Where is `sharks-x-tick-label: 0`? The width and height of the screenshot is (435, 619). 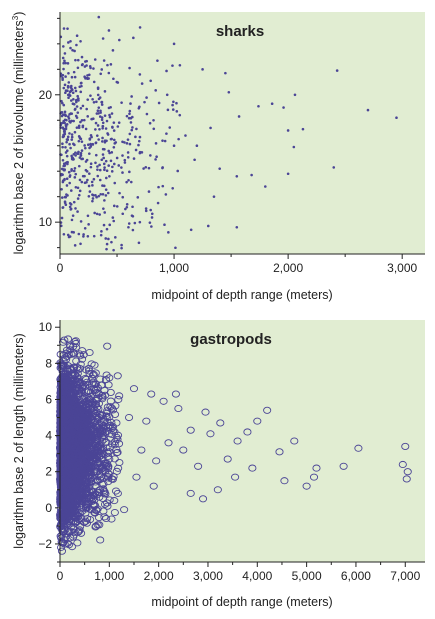 sharks-x-tick-label: 0 is located at coordinates (60, 268).